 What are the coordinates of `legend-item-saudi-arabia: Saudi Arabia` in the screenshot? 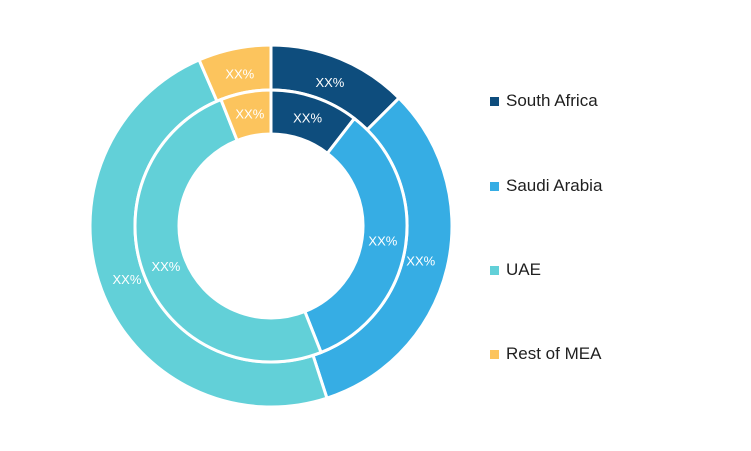 It's located at (546, 186).